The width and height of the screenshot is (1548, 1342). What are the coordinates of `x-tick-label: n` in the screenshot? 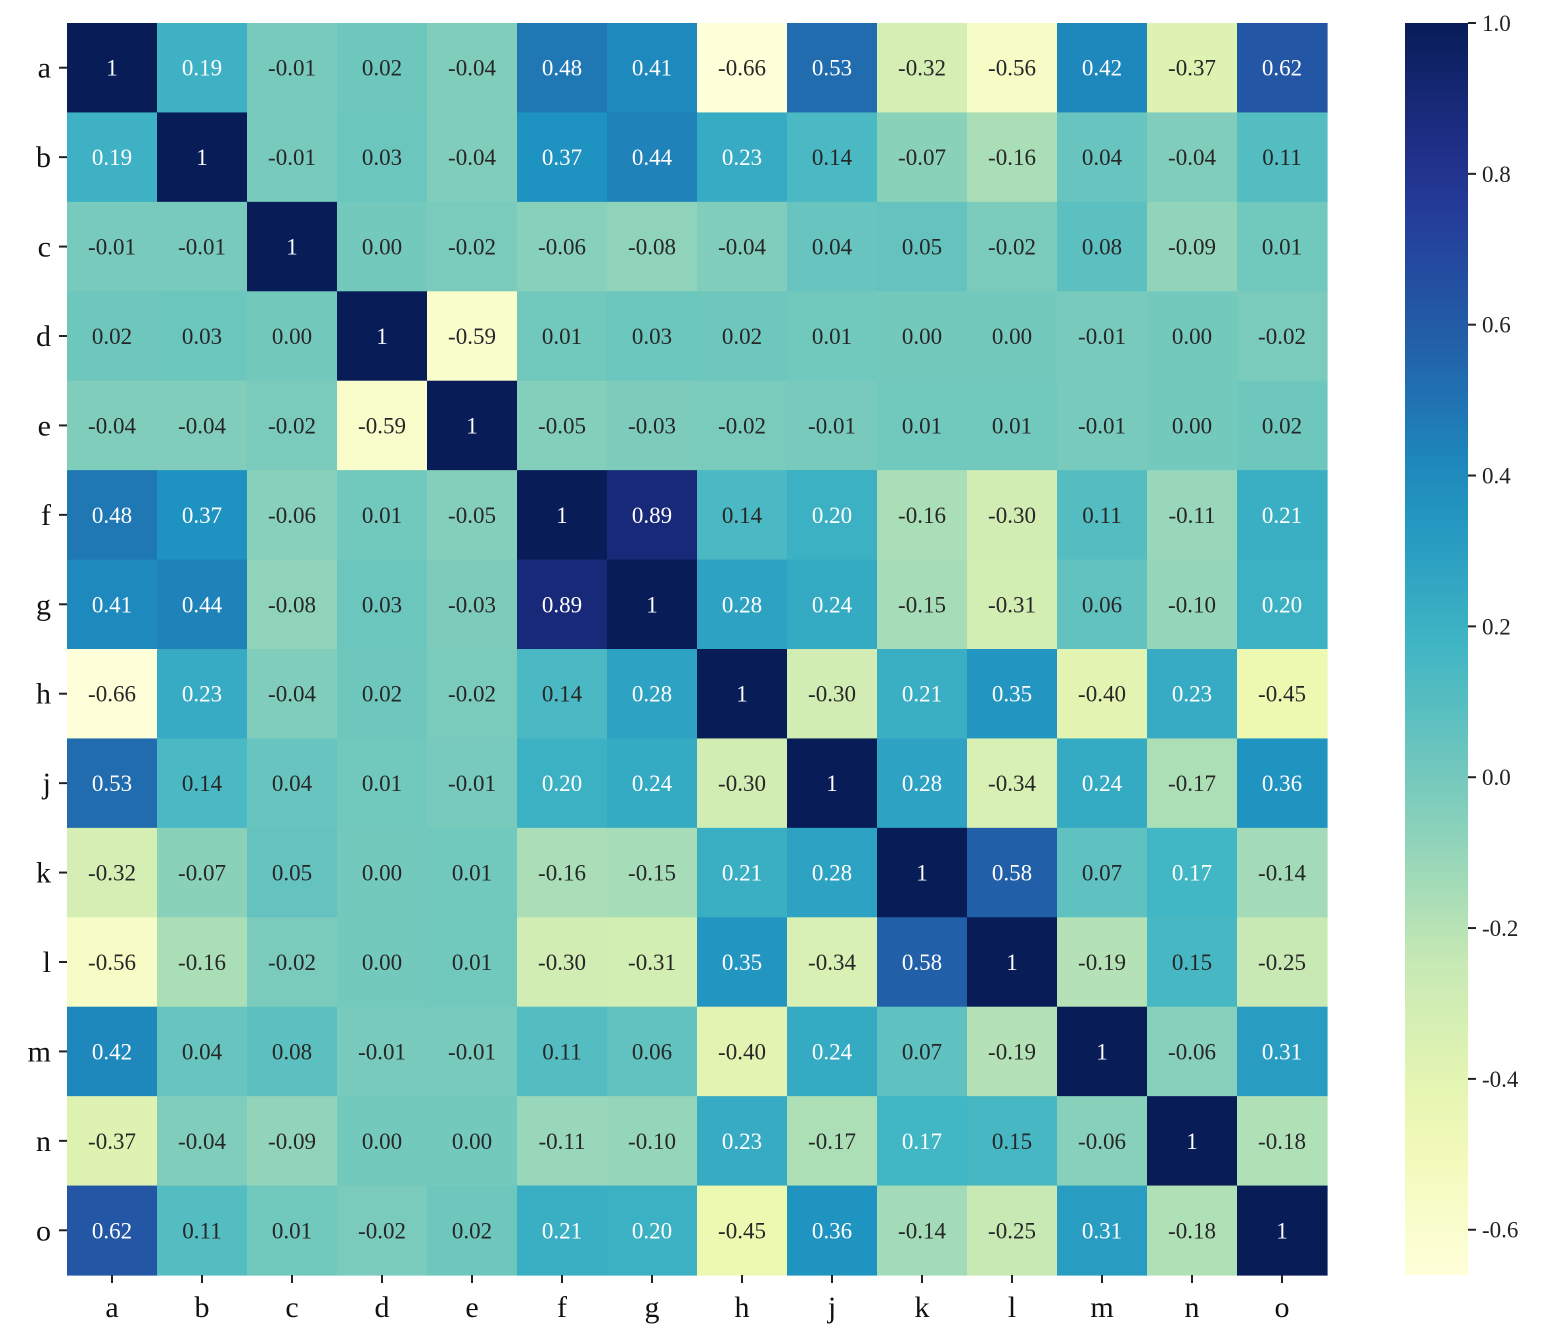 It's located at (1192, 1307).